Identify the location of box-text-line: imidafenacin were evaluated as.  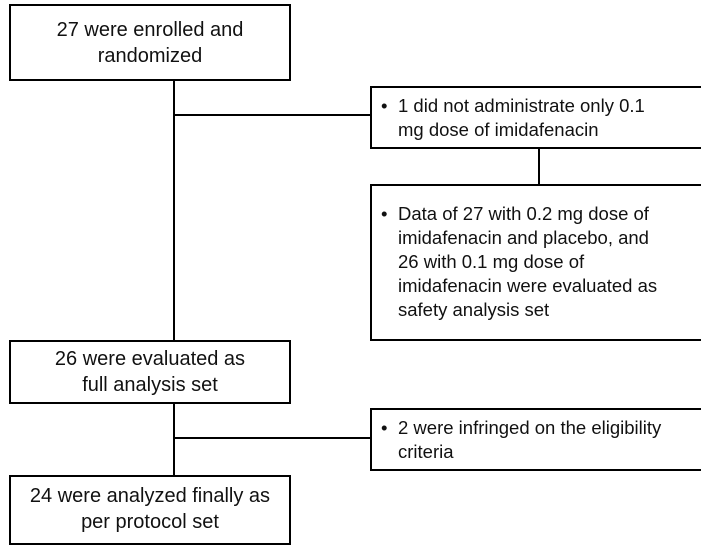
(528, 285).